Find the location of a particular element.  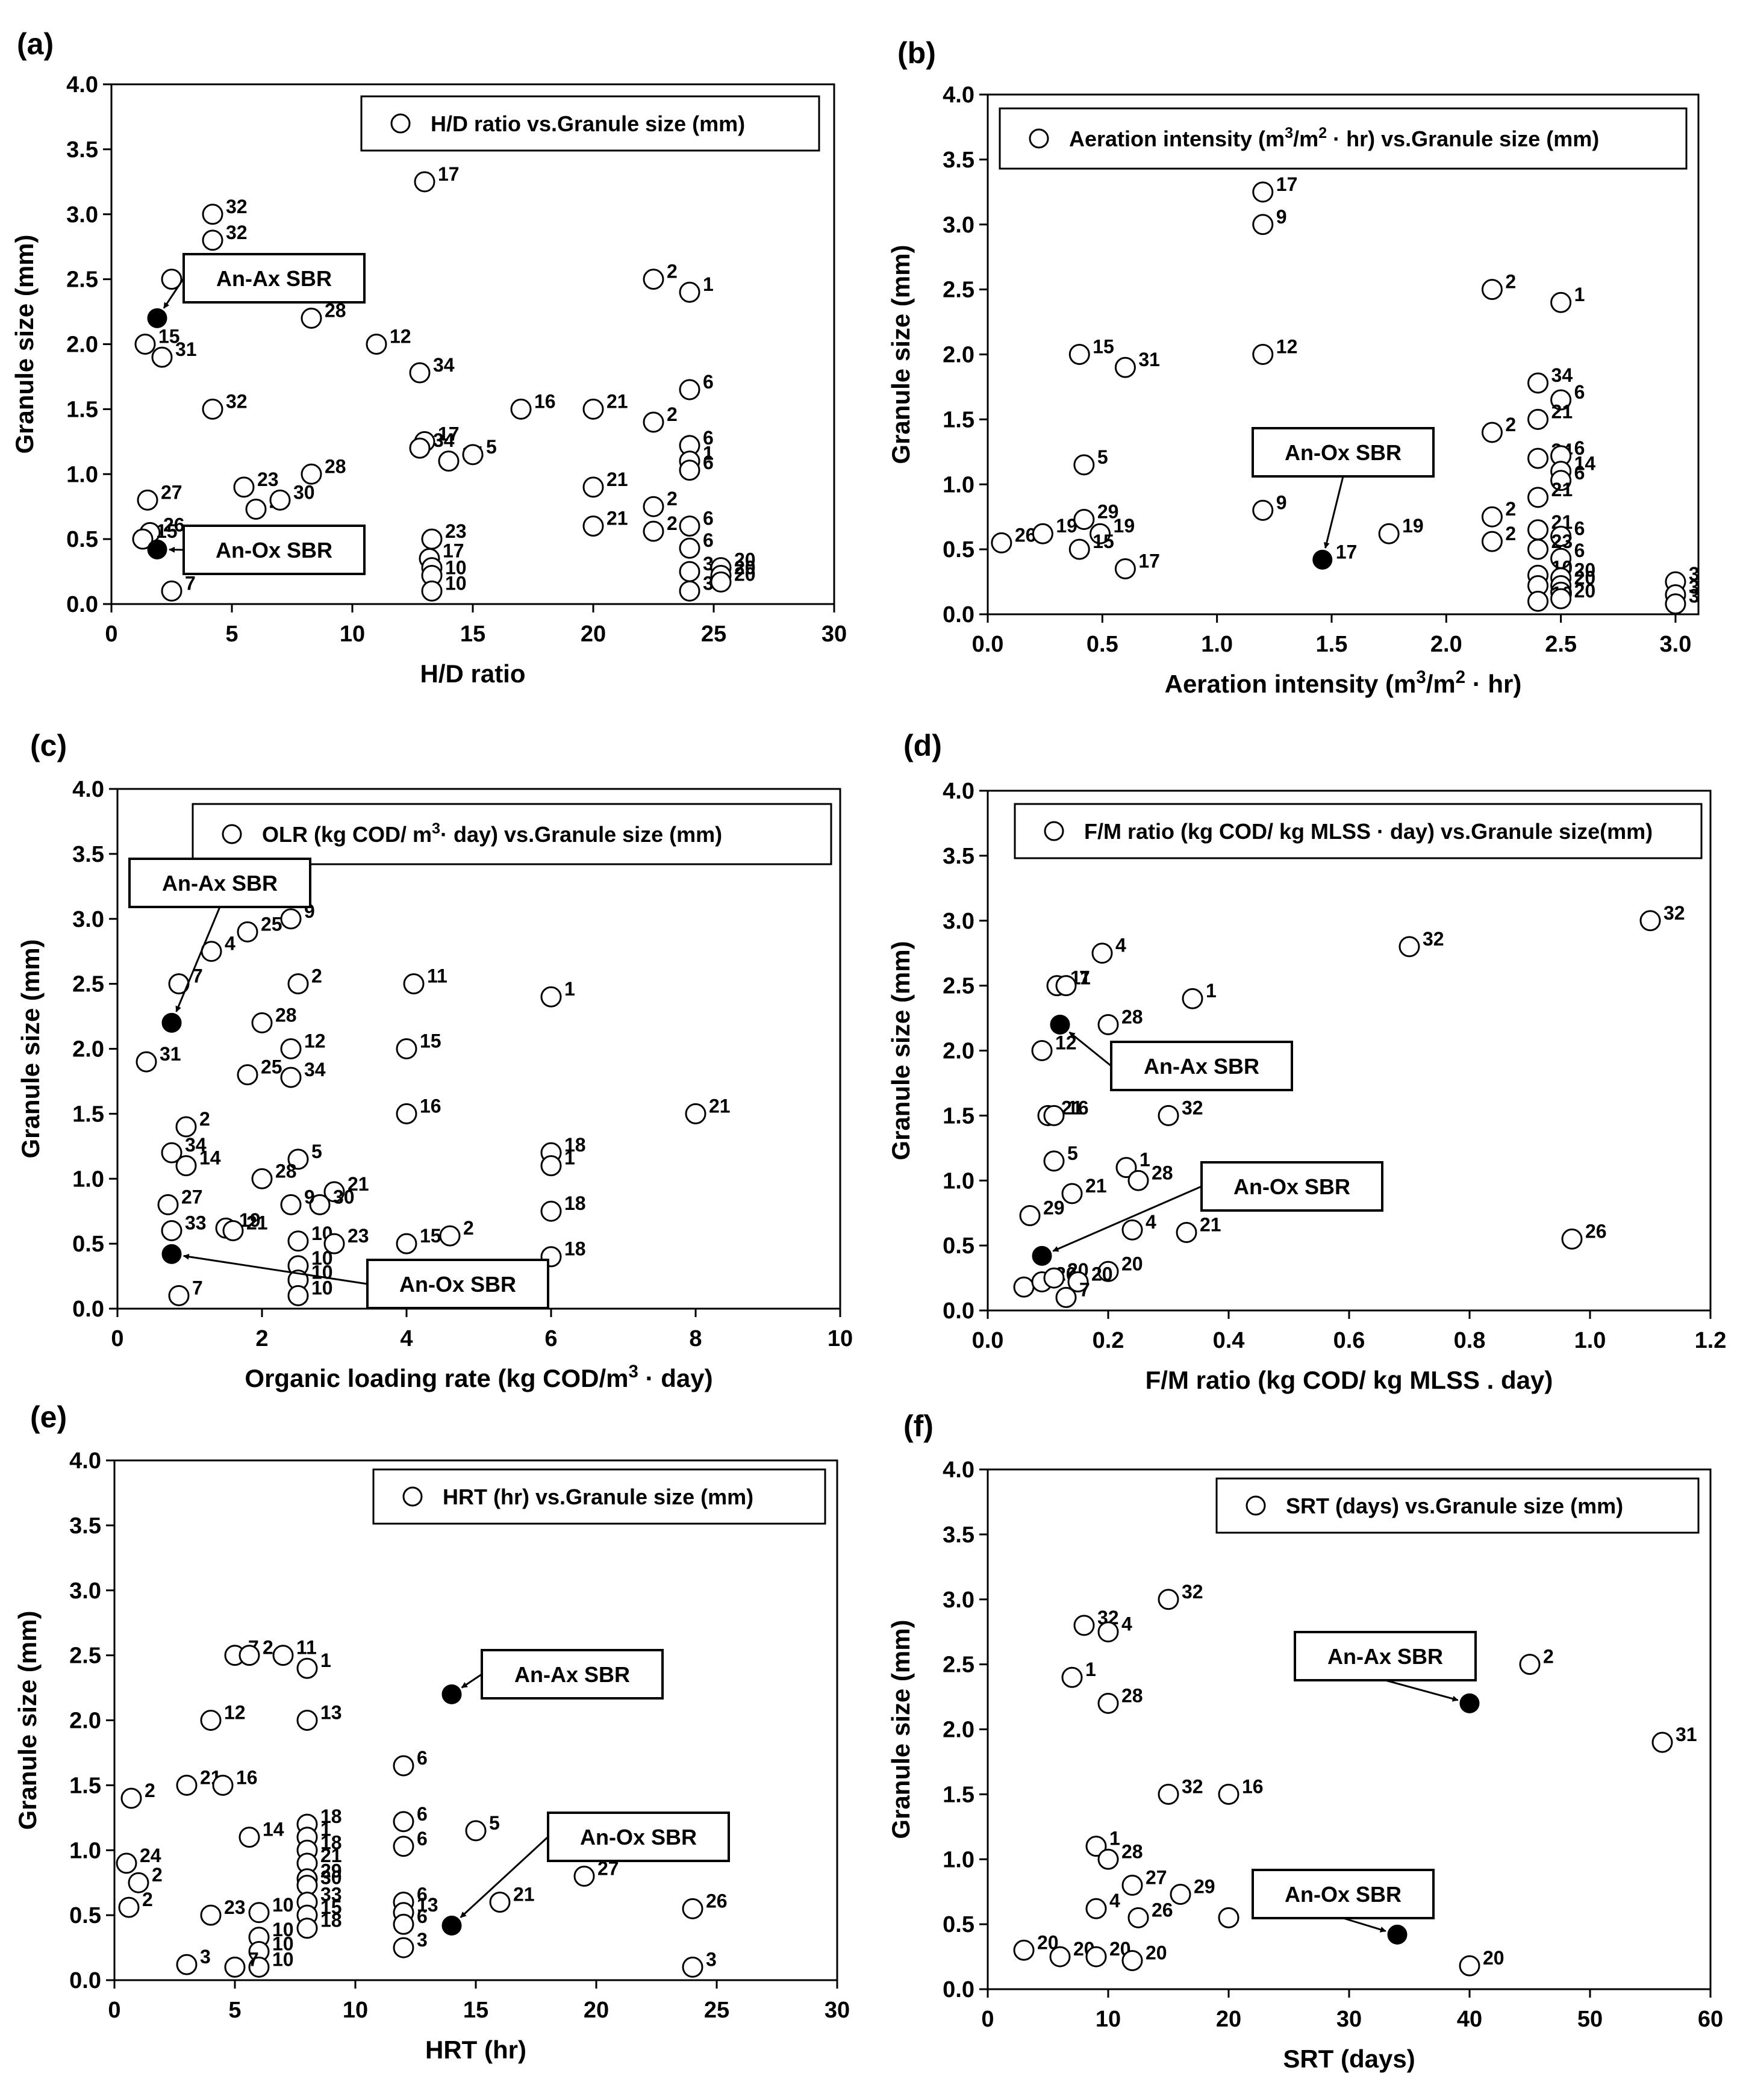

point-label: 15 is located at coordinates (430, 1236).